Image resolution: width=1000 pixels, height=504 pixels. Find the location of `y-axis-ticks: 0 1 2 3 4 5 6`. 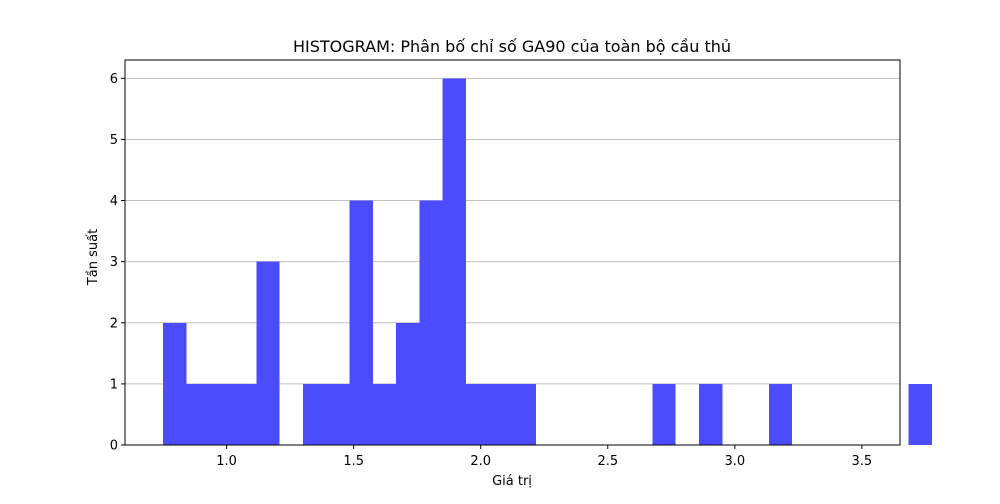

y-axis-ticks: 0 1 2 3 4 5 6 is located at coordinates (117, 263).